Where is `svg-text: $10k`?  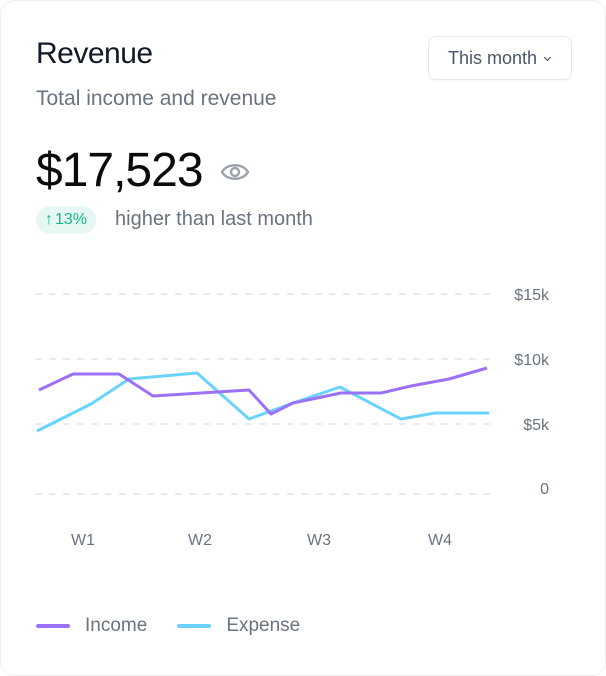 svg-text: $10k is located at coordinates (532, 360).